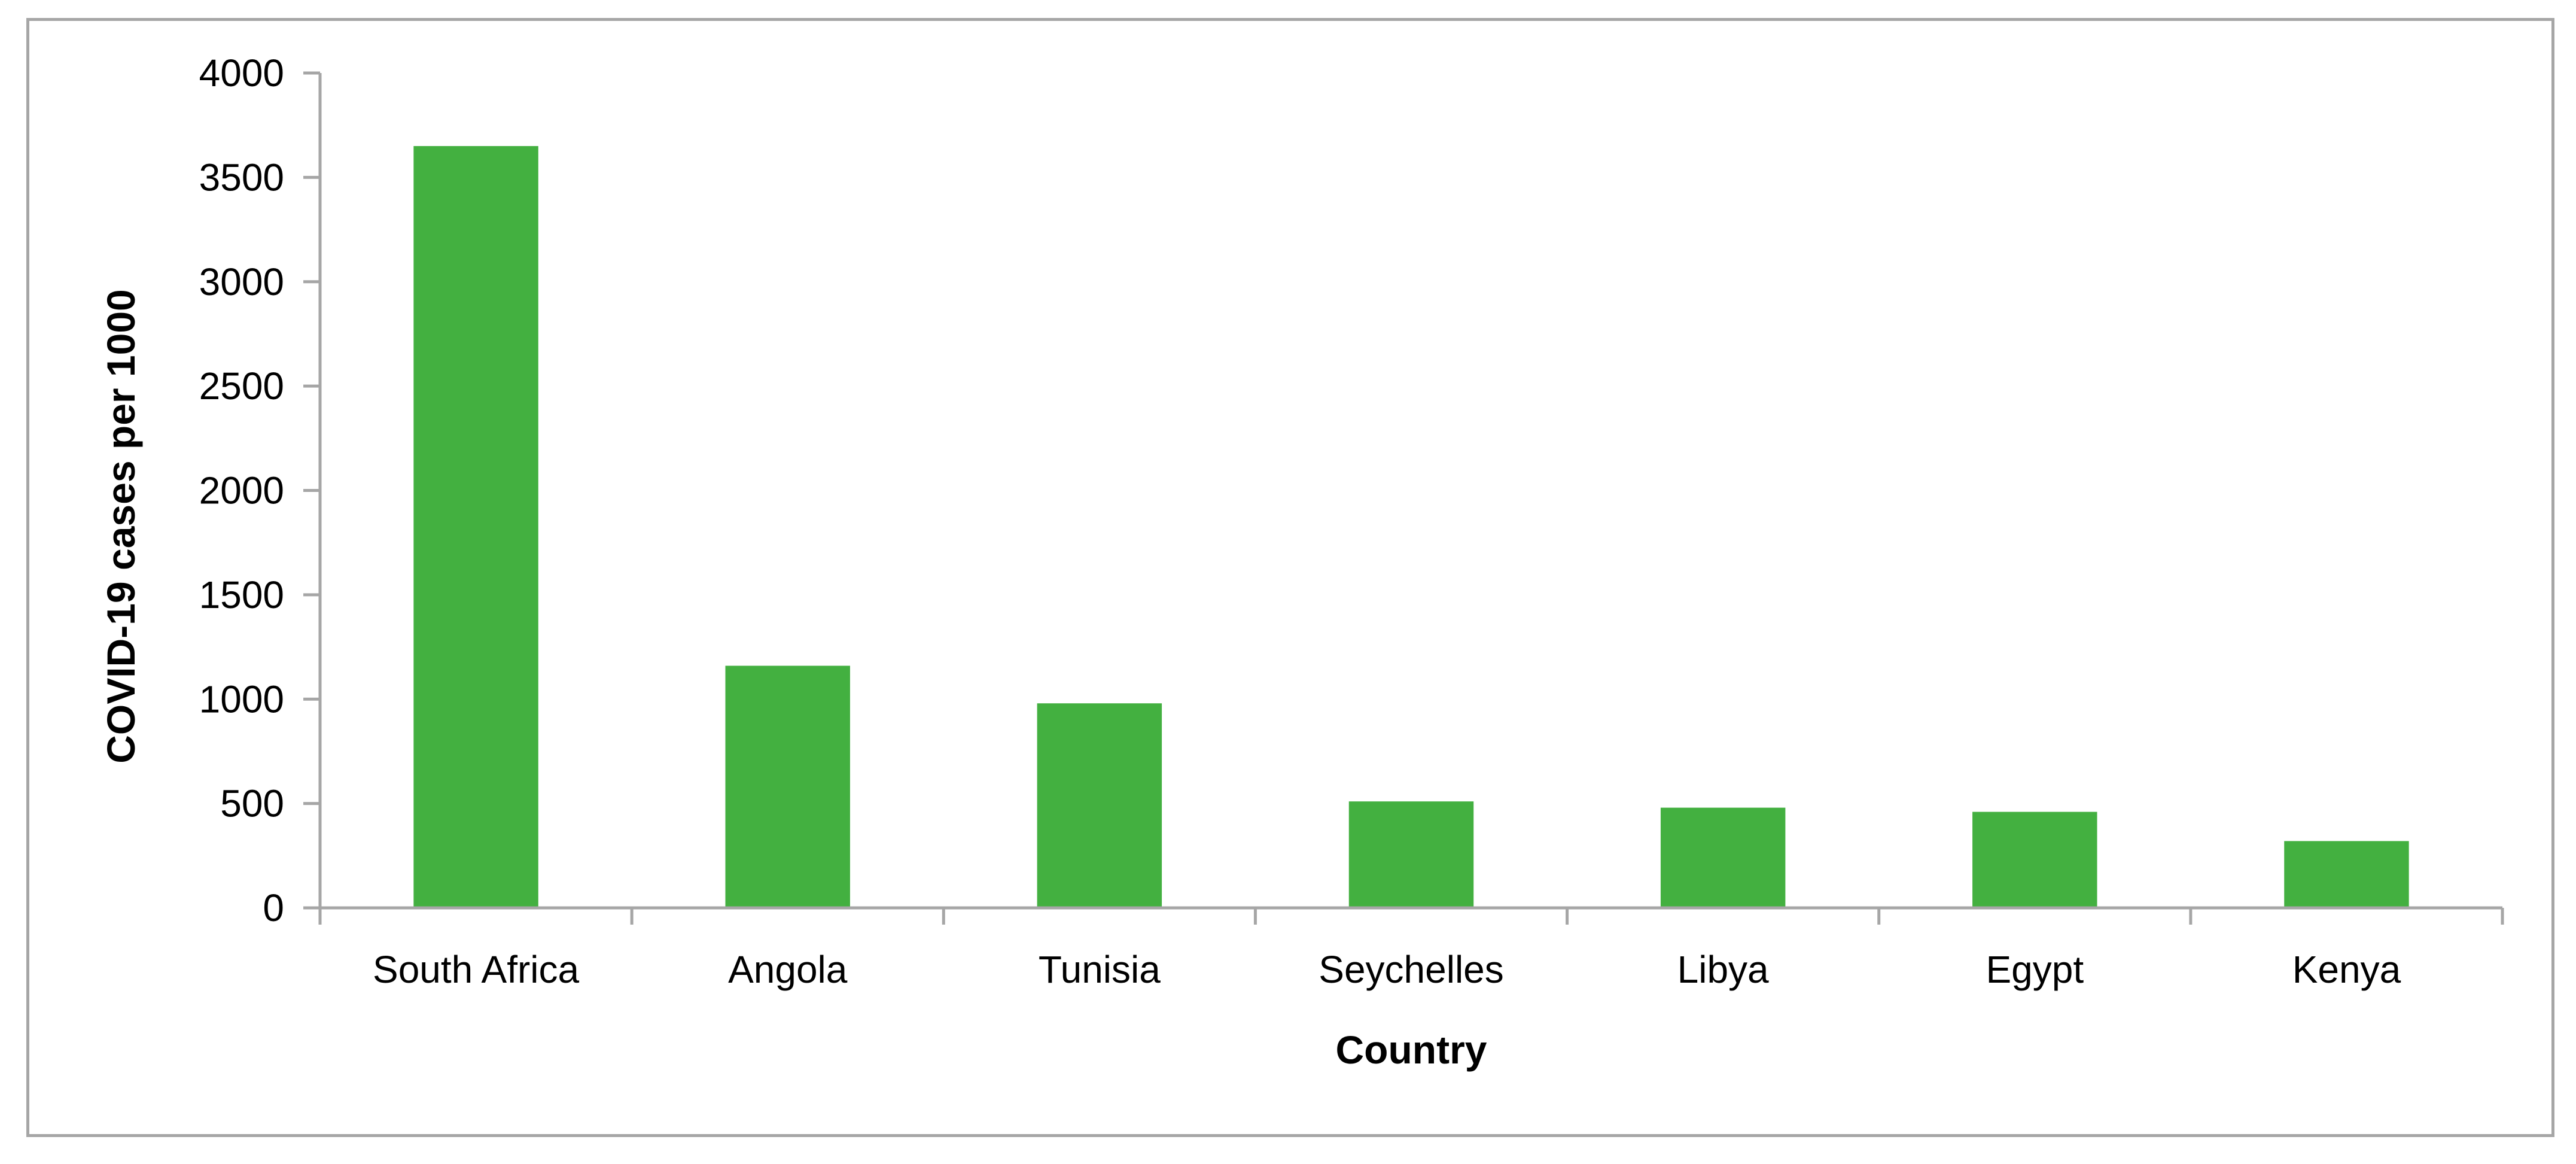  What do you see at coordinates (273, 908) in the screenshot?
I see `y-tick-label: 0` at bounding box center [273, 908].